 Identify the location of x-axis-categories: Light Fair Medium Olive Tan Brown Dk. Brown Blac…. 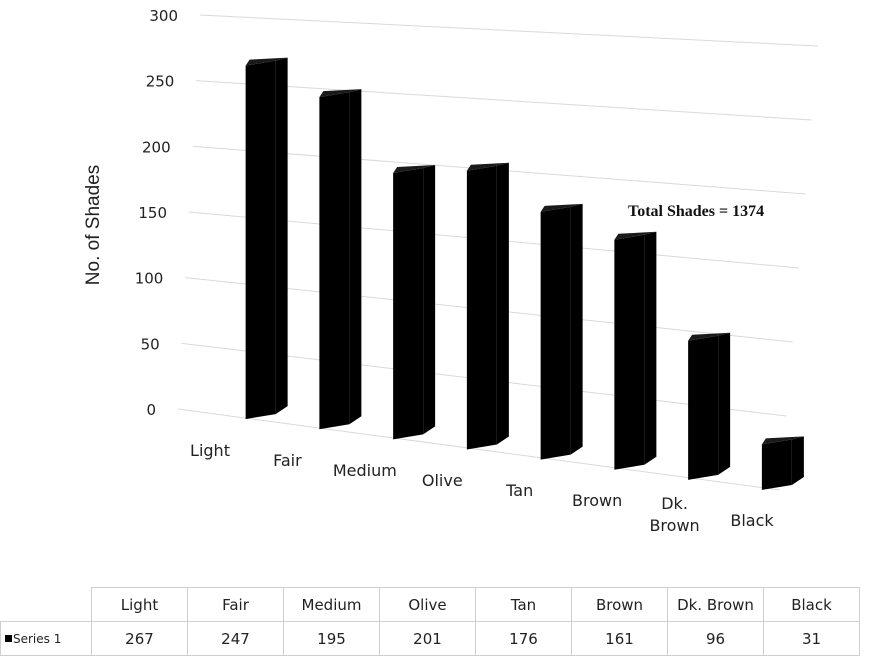
(482, 488).